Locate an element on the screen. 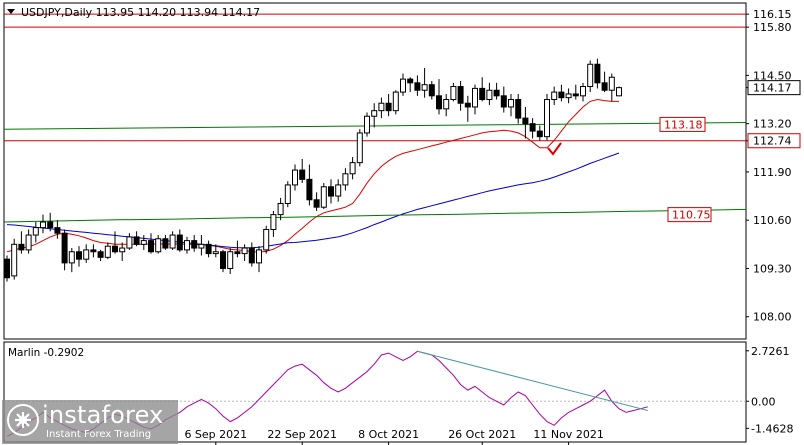  oscillator-scale-label: 2.7261 is located at coordinates (770, 351).